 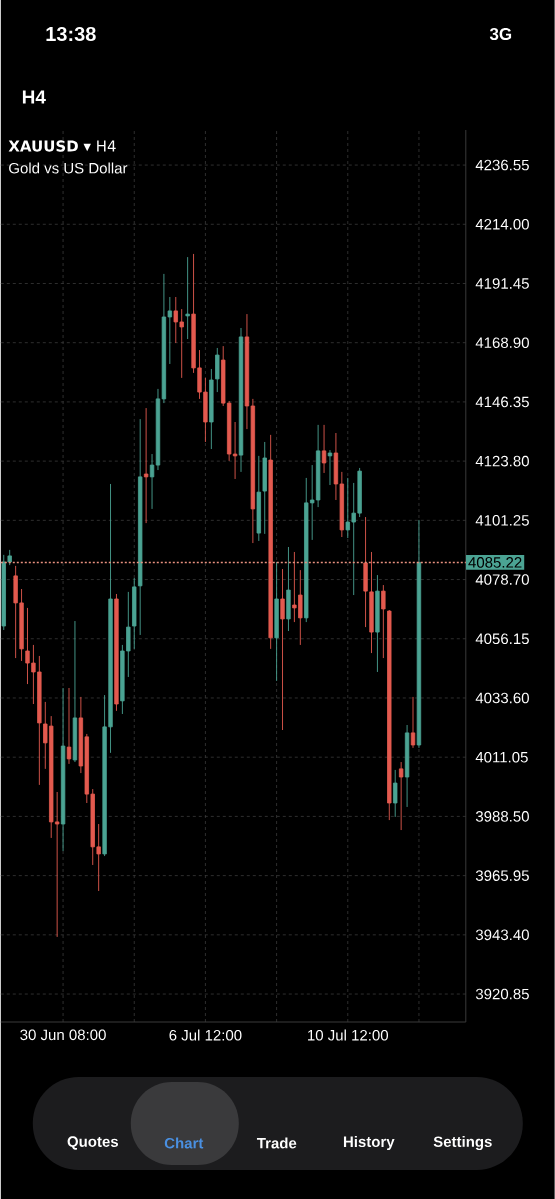 What do you see at coordinates (502, 639) in the screenshot?
I see `y-tick-label: 4056.15` at bounding box center [502, 639].